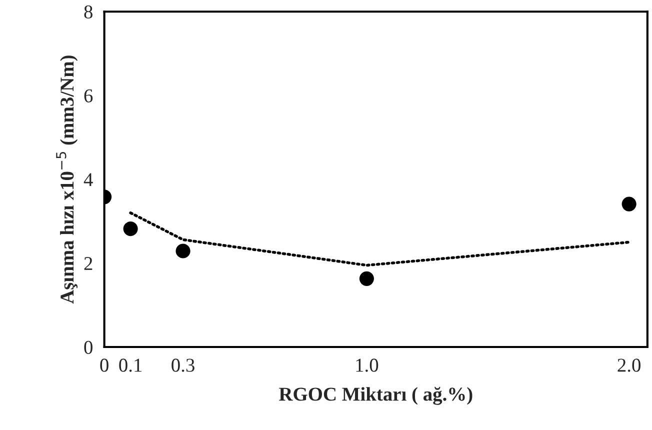 The width and height of the screenshot is (652, 430). Describe the element at coordinates (130, 365) in the screenshot. I see `x-tick-label: 0.1` at that location.